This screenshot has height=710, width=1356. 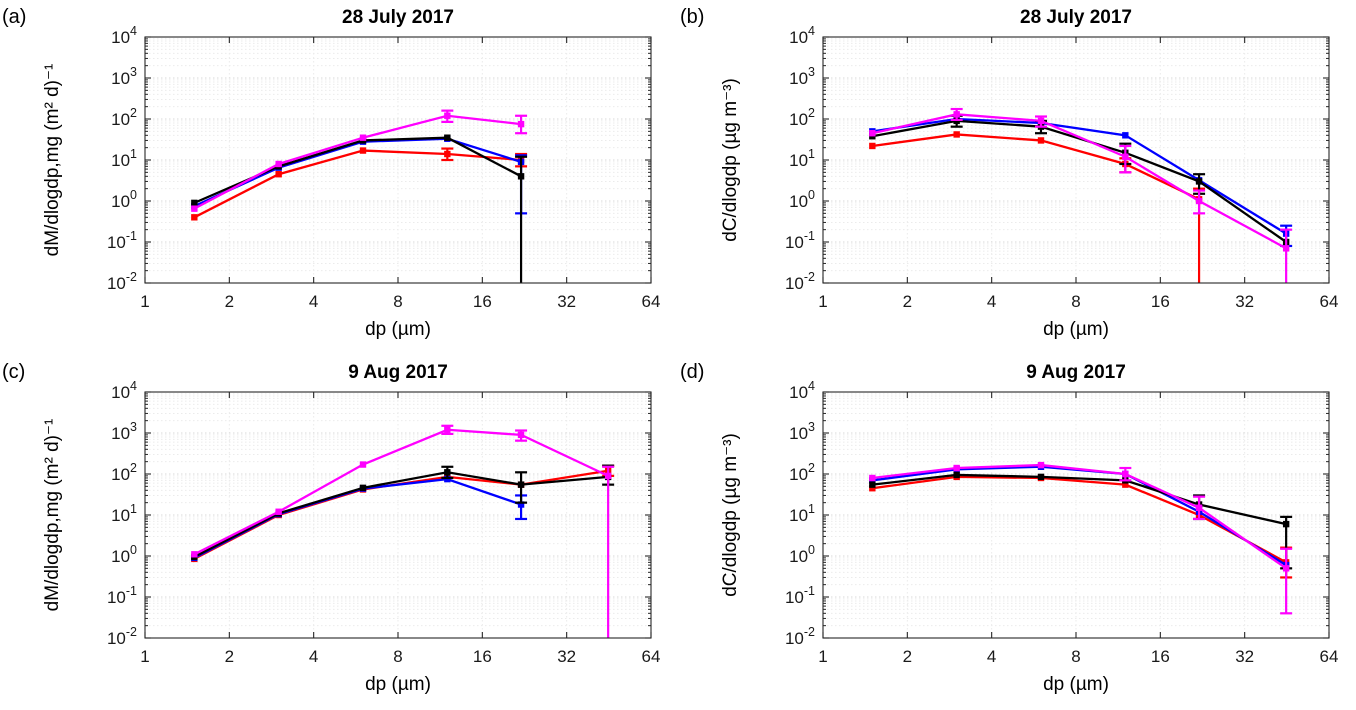 I want to click on panel-a-corner-label: (a), so click(x=14, y=17).